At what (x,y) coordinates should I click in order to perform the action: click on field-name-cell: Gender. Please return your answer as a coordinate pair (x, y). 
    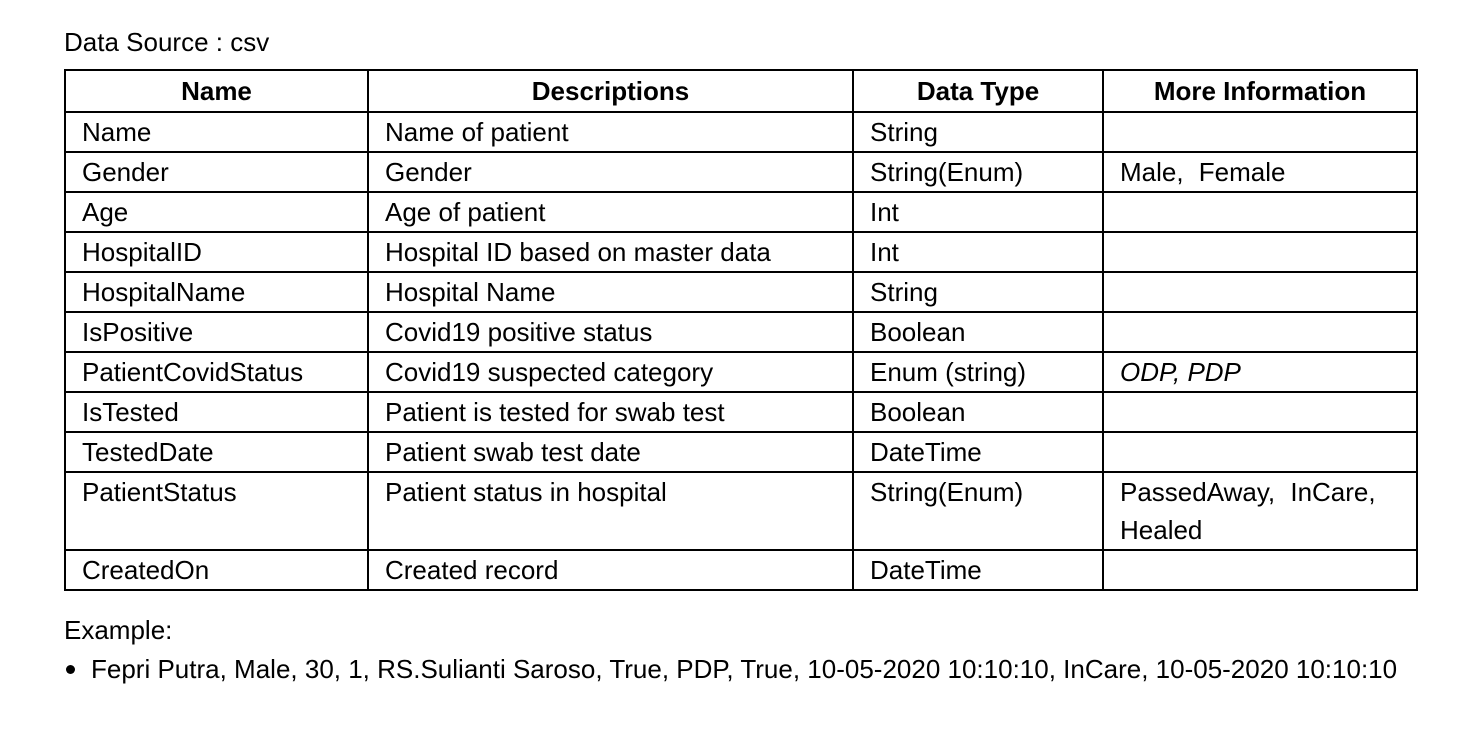
    Looking at the image, I should click on (216, 172).